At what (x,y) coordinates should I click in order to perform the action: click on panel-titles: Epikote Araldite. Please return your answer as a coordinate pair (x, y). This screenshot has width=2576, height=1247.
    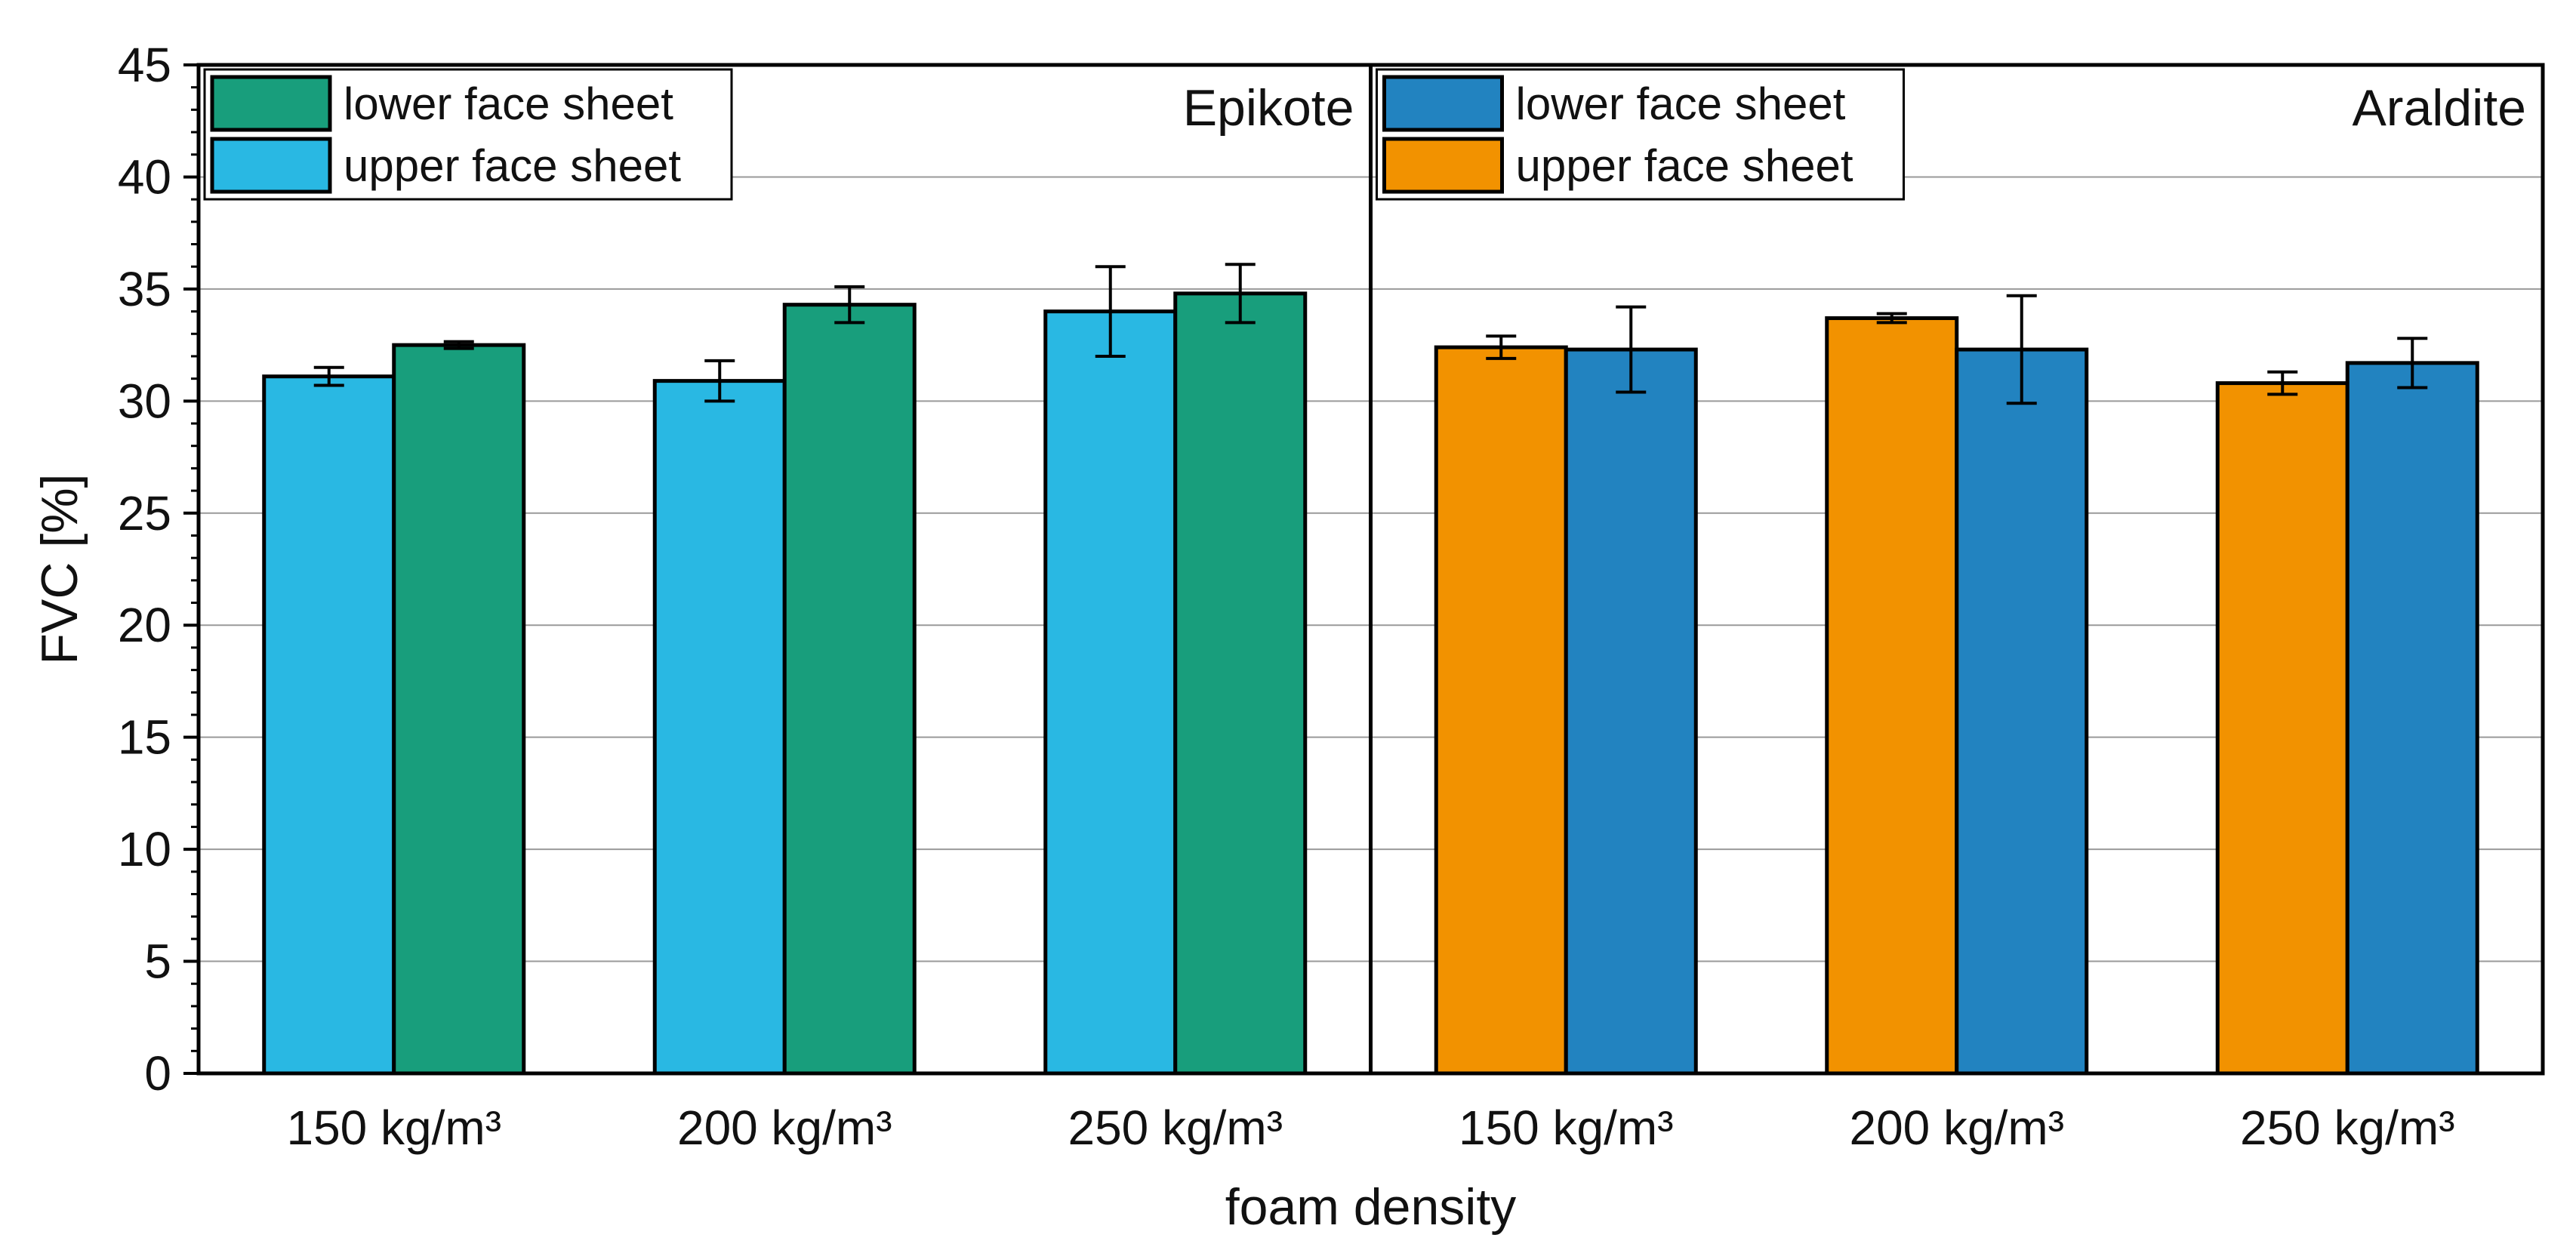
    Looking at the image, I should click on (1854, 108).